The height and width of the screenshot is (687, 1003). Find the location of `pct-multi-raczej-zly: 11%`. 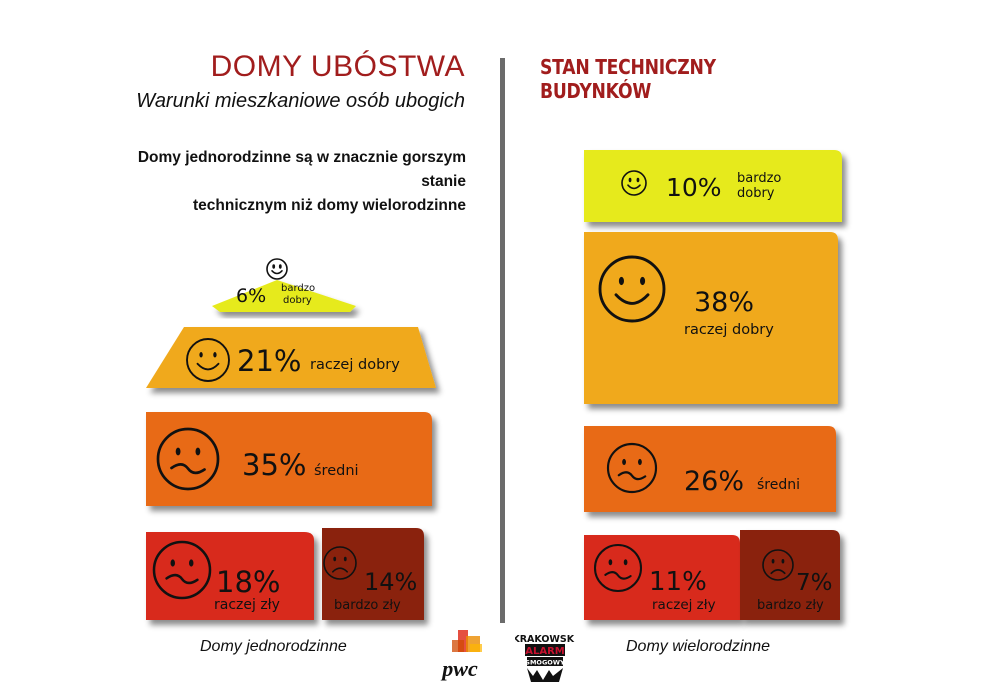

pct-multi-raczej-zly: 11% is located at coordinates (678, 582).